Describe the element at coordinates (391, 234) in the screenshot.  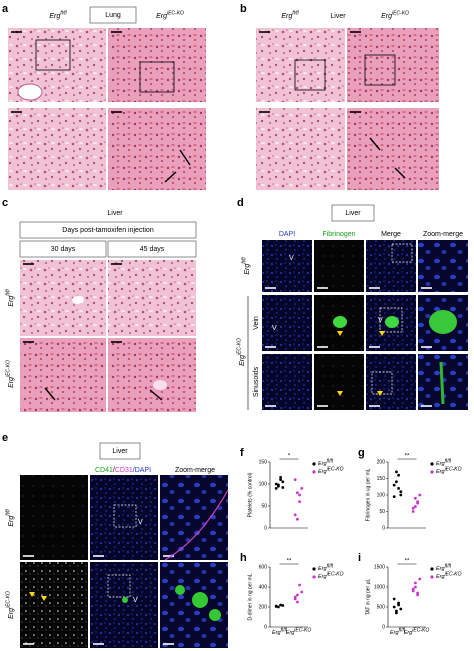
I see `column-label: Merge` at that location.